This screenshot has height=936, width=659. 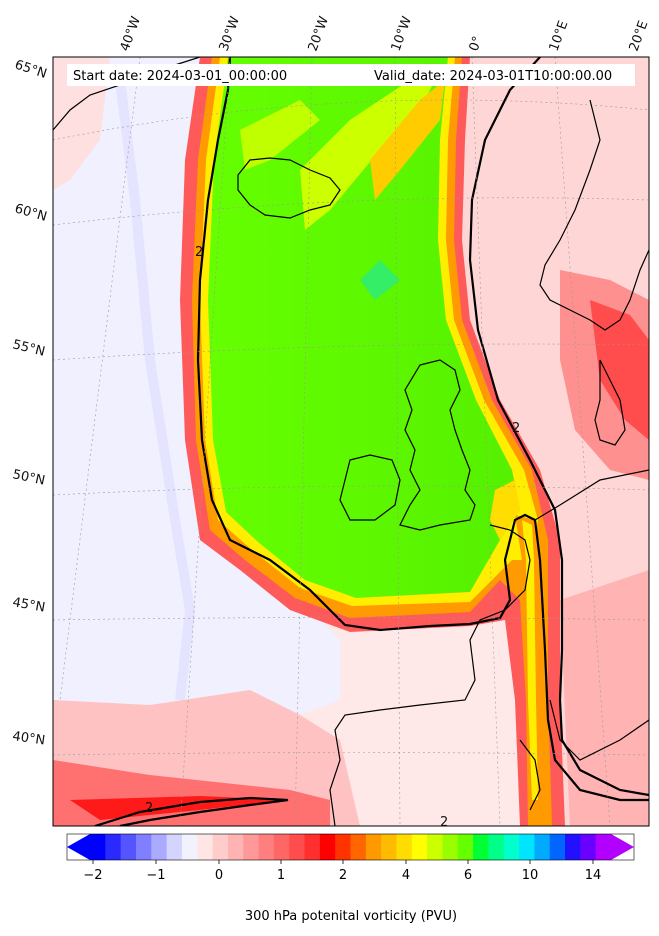 I want to click on pv-west-pink, so click(x=81, y=123).